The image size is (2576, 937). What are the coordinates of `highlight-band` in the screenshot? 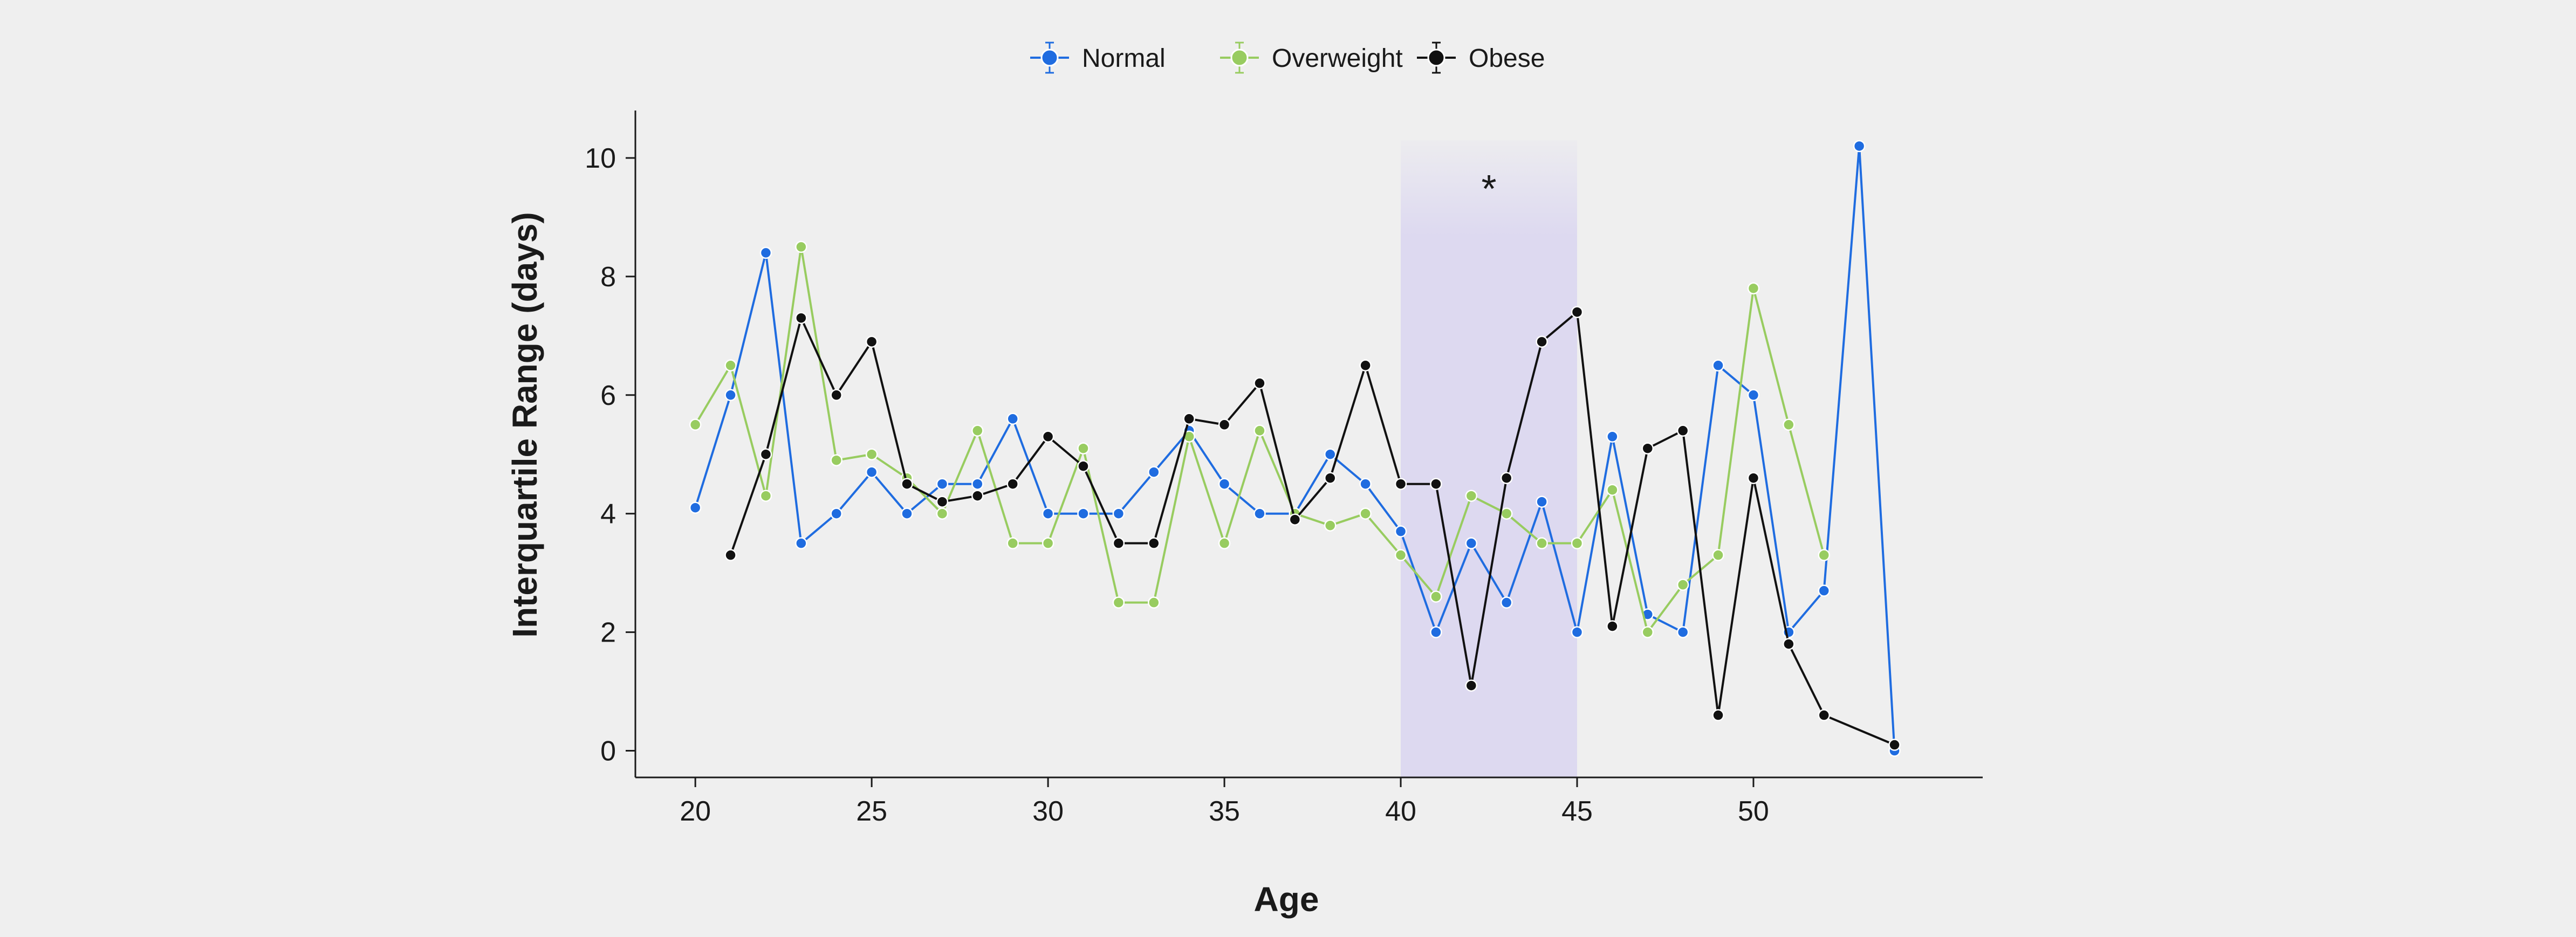 It's located at (1489, 458).